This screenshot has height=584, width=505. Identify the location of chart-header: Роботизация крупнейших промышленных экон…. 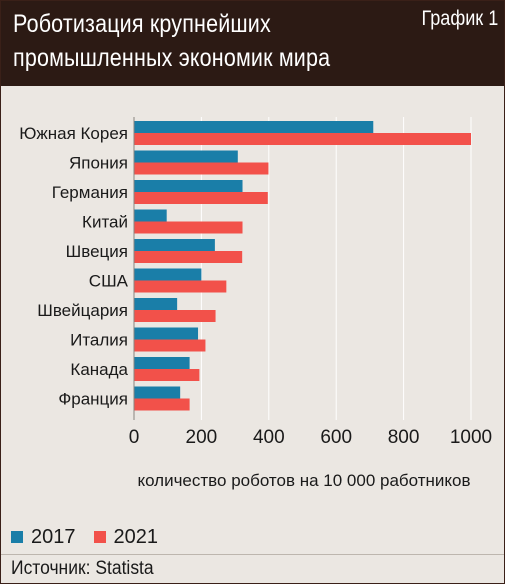
(252, 43).